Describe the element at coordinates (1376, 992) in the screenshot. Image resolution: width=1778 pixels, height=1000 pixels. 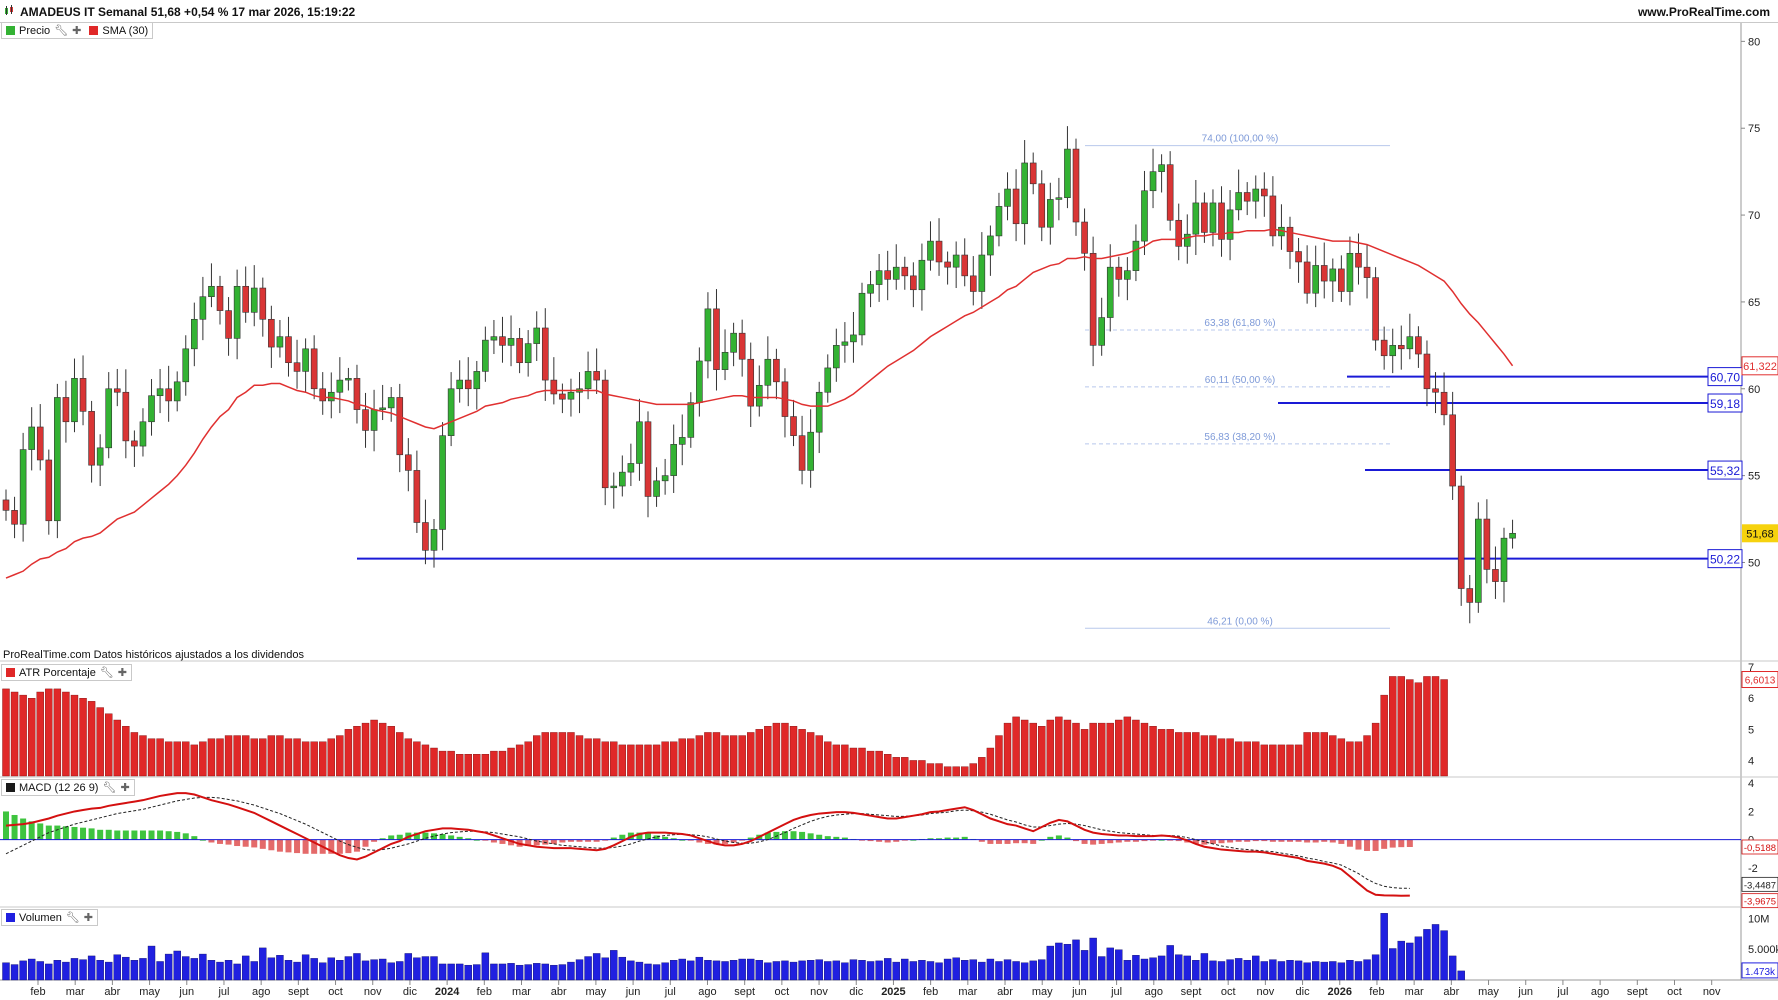
I see `x-tick-label: feb` at that location.